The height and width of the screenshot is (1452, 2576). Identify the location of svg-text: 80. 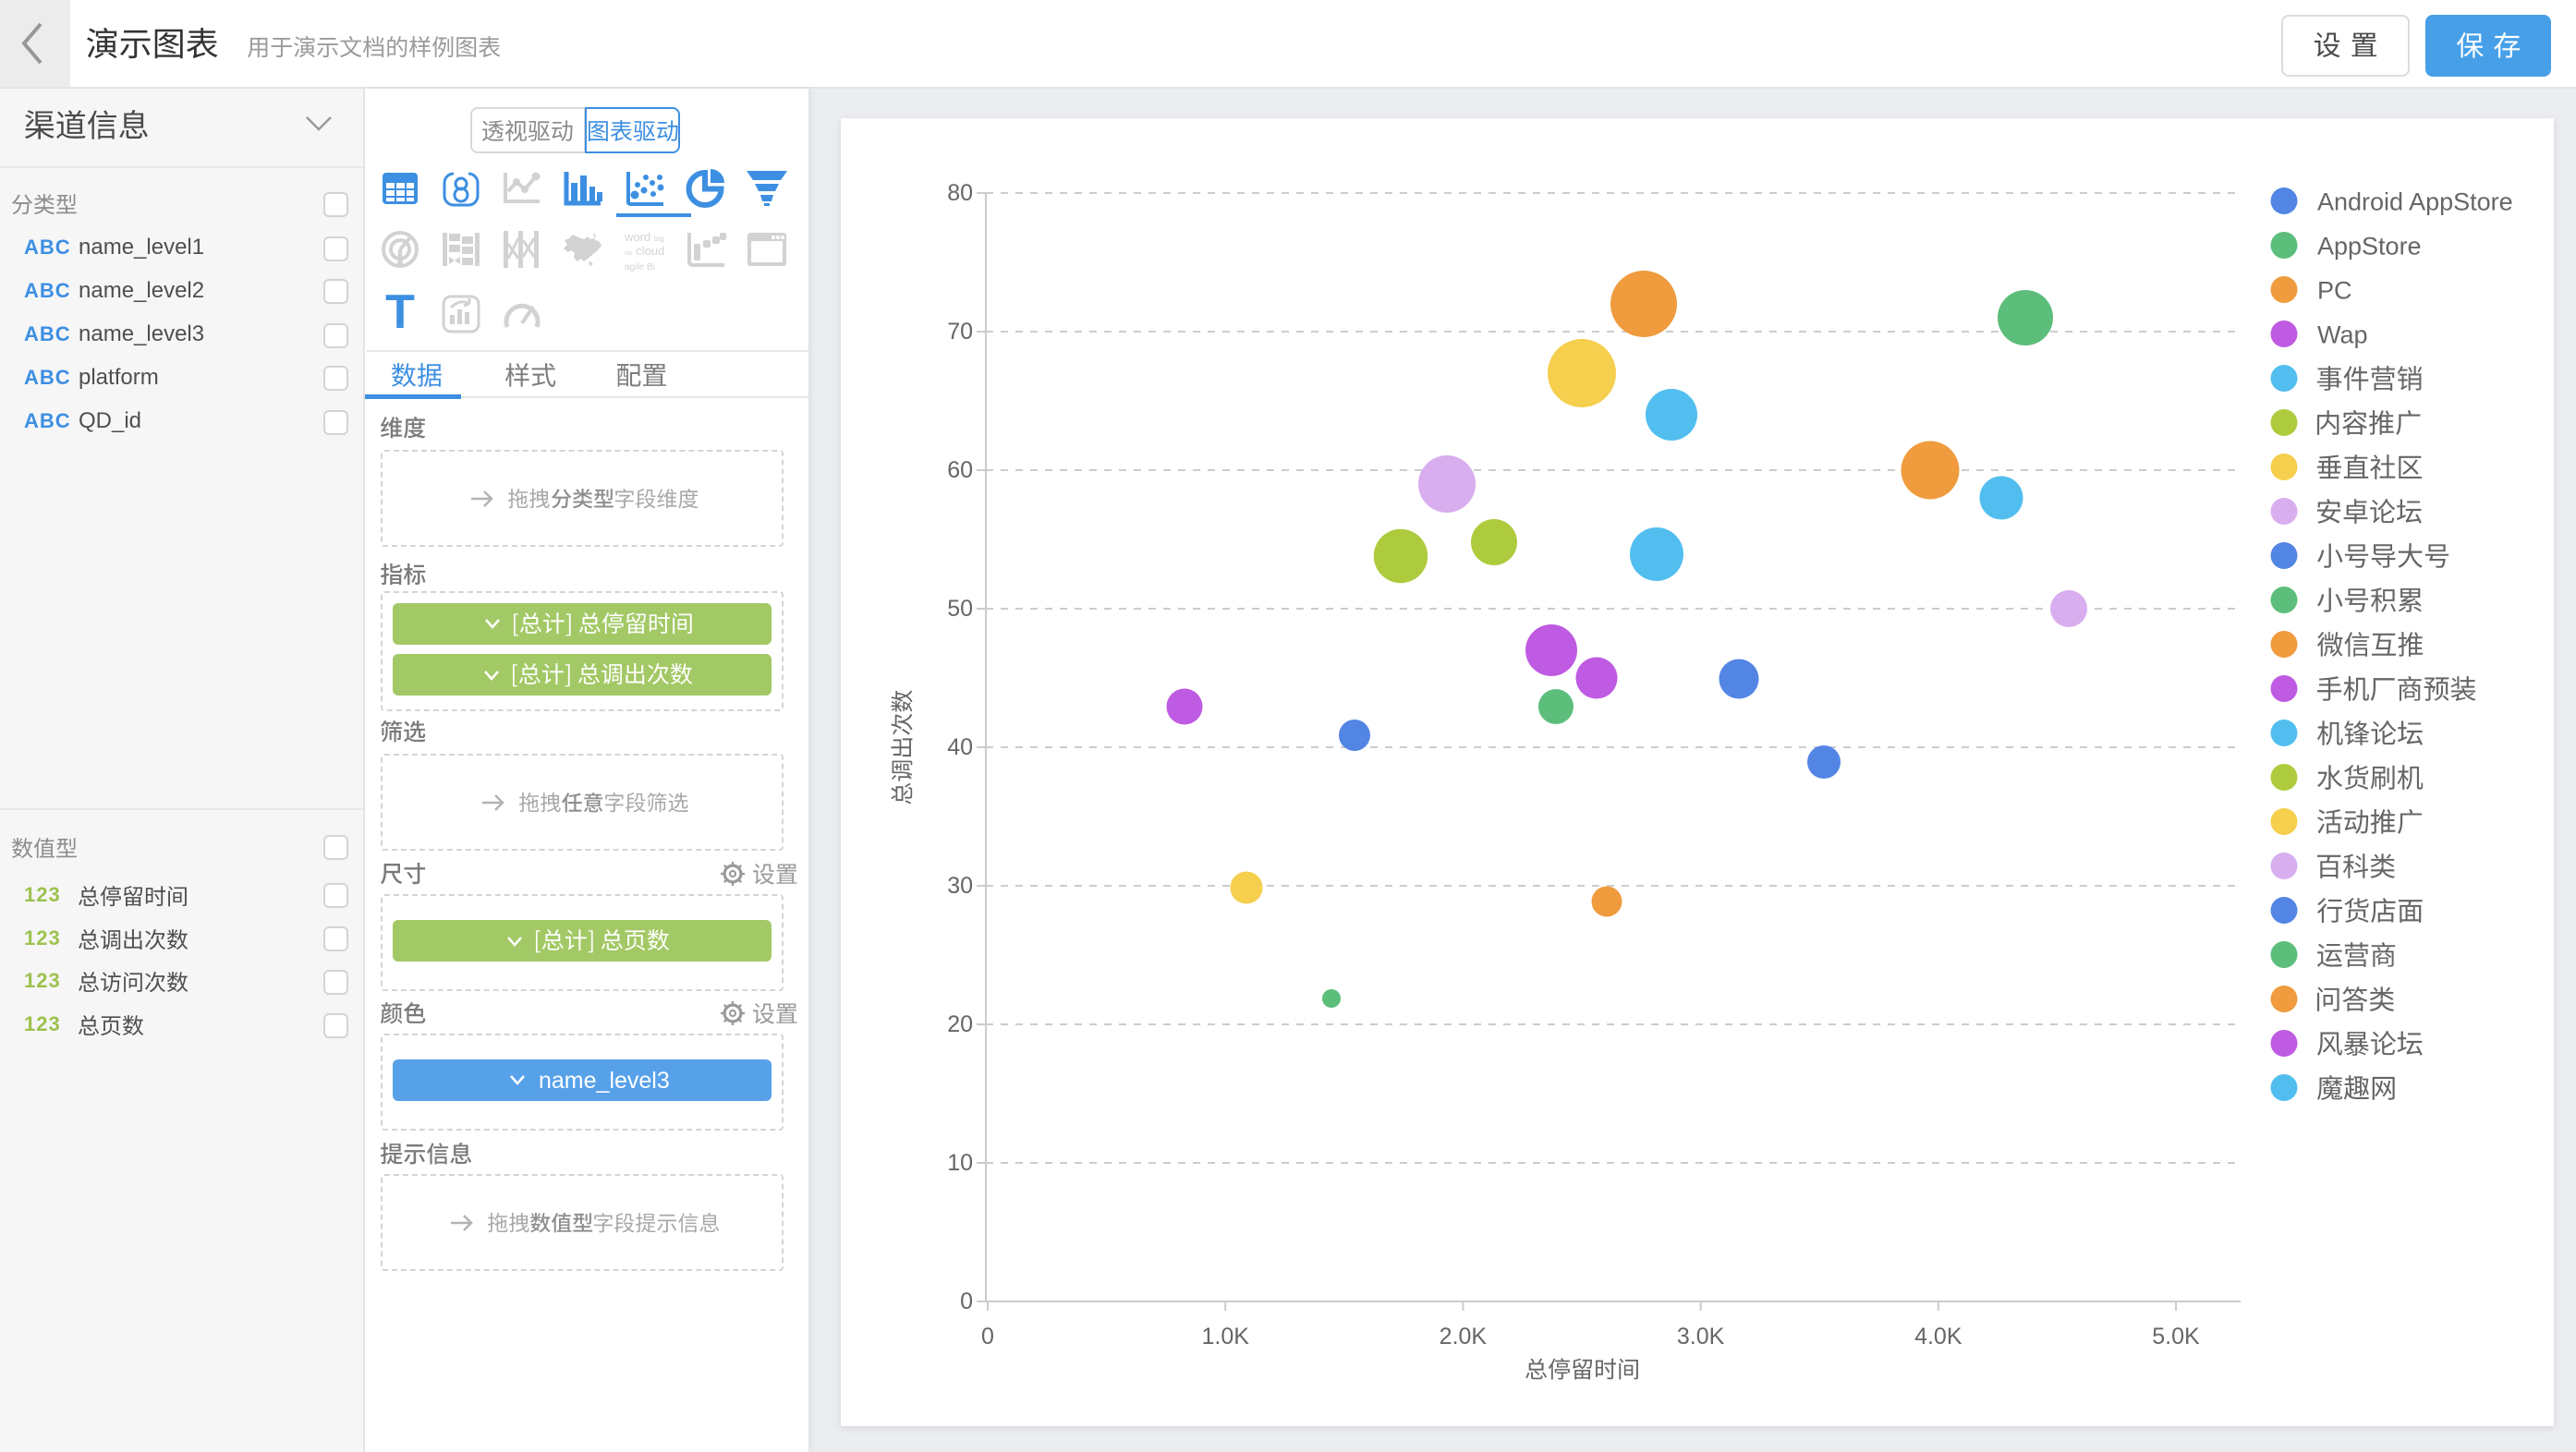
(960, 193).